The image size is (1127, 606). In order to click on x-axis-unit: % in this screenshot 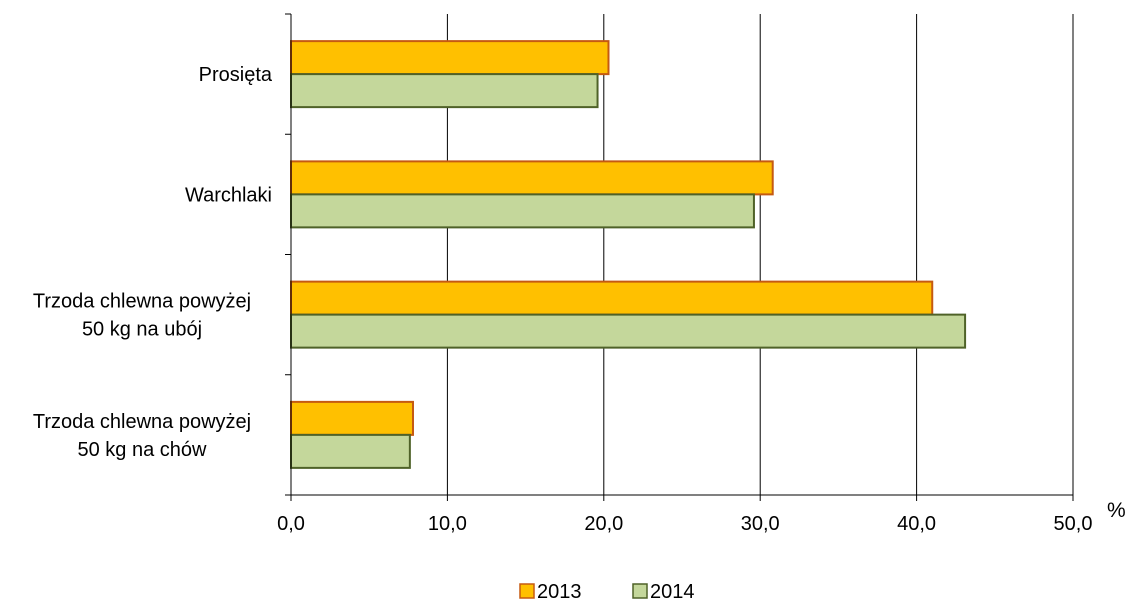, I will do `click(1116, 510)`.